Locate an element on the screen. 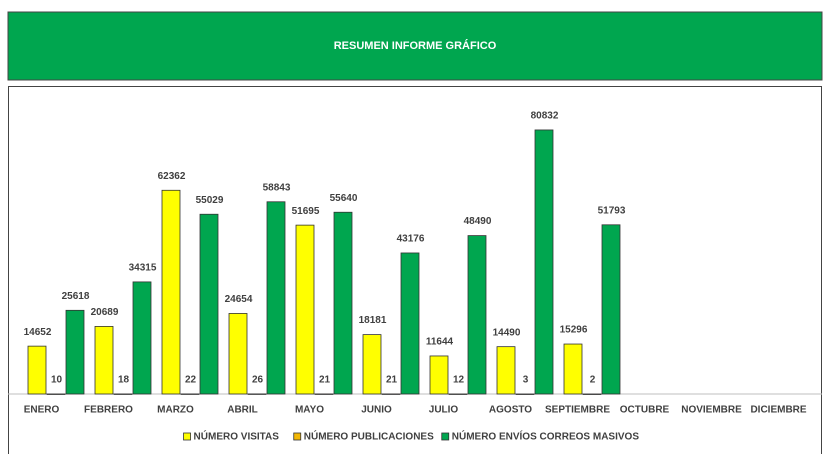  x-tick-label: FEBRERO is located at coordinates (108, 410).